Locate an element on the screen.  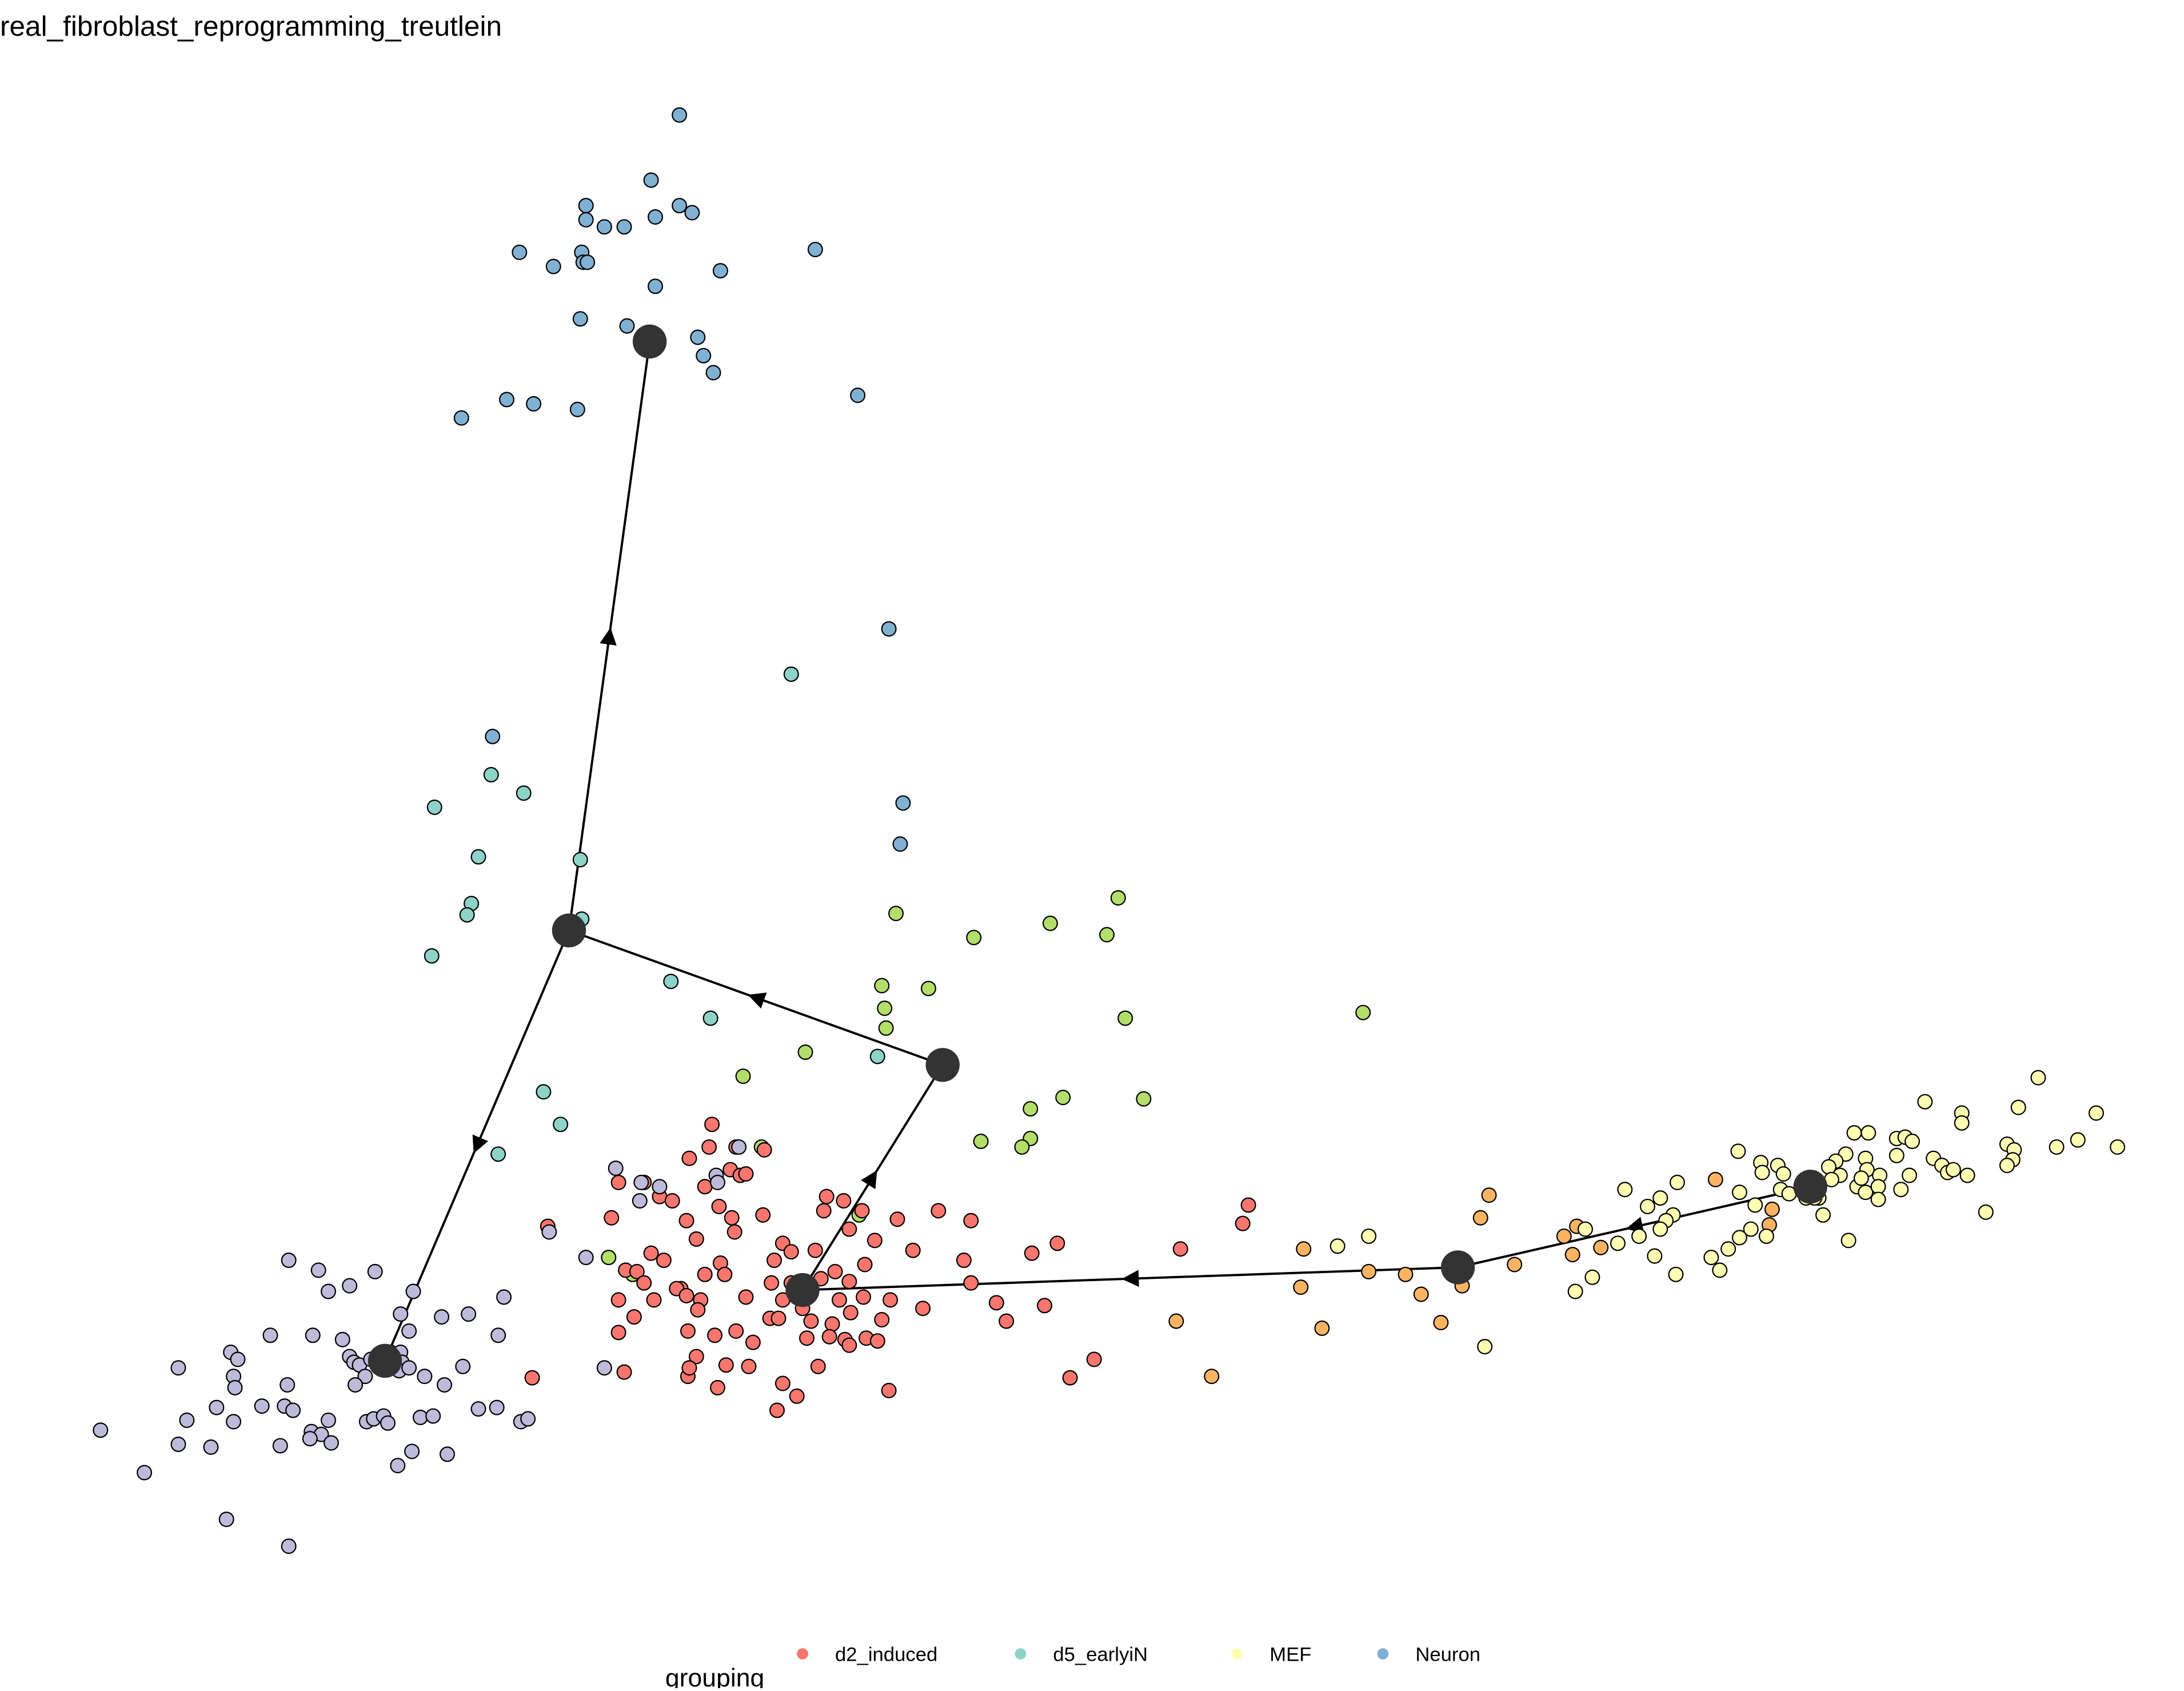
legend-label-myocyte: Myocyte is located at coordinates (1306, 1687).